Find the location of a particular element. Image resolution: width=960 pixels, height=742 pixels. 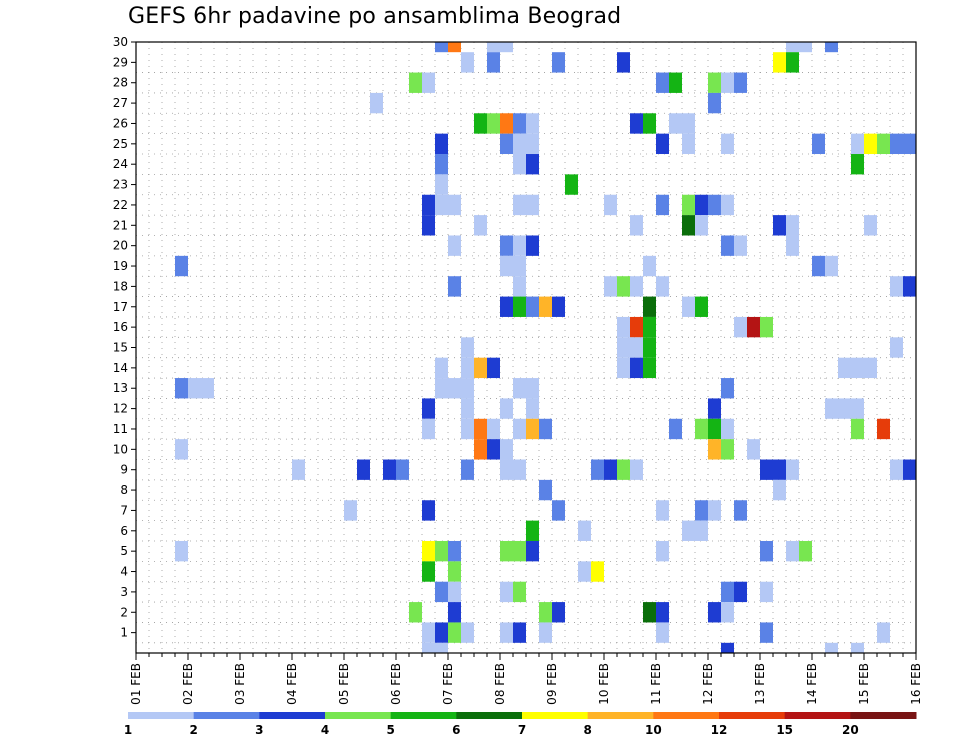

y-tick-label: 19 is located at coordinates (120, 266).